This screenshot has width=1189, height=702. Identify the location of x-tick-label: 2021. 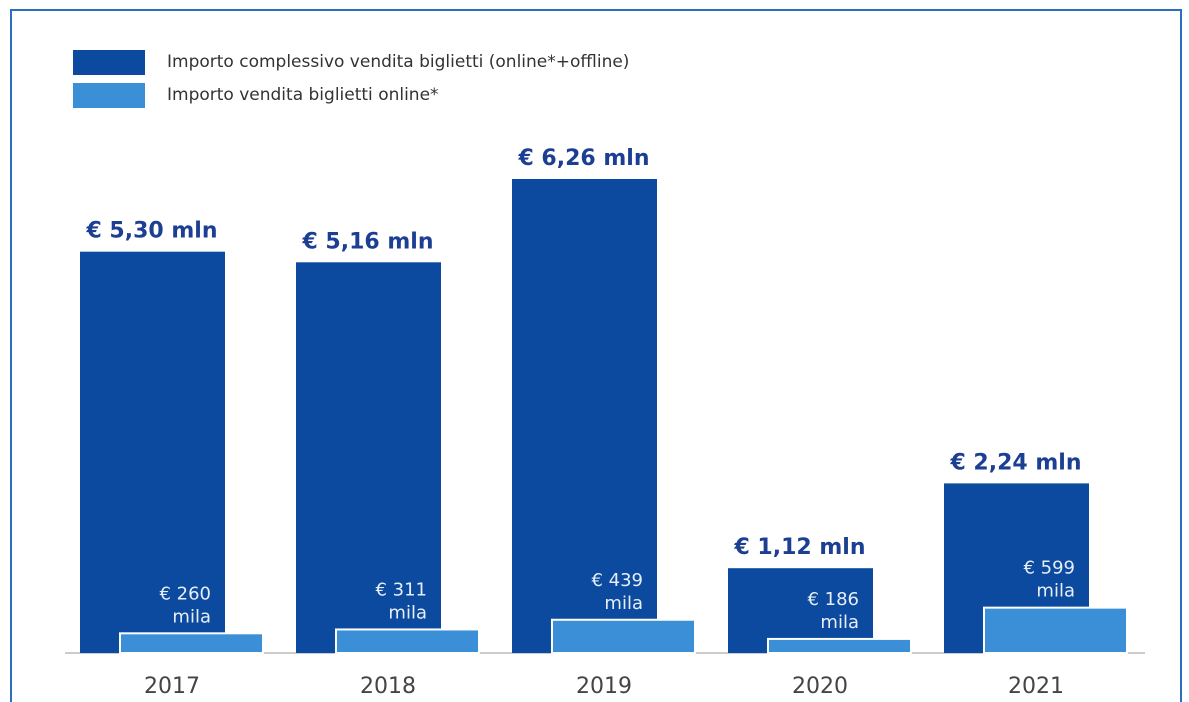
(1036, 686).